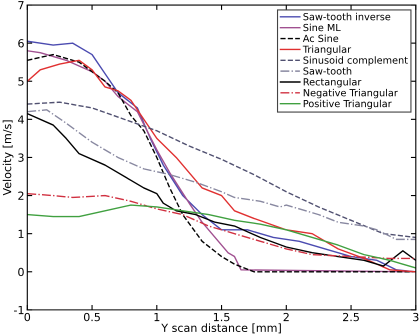 This screenshot has height=335, width=420. What do you see at coordinates (355, 61) in the screenshot?
I see `legend-label: Sinusoid complement` at bounding box center [355, 61].